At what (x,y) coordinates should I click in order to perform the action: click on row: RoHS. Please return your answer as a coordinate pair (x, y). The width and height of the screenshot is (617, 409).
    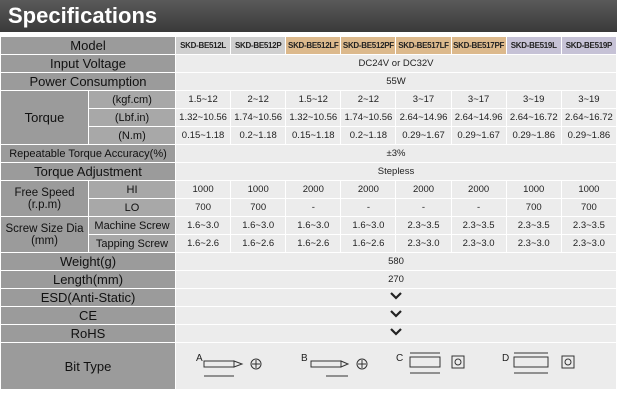
    Looking at the image, I should click on (308, 333).